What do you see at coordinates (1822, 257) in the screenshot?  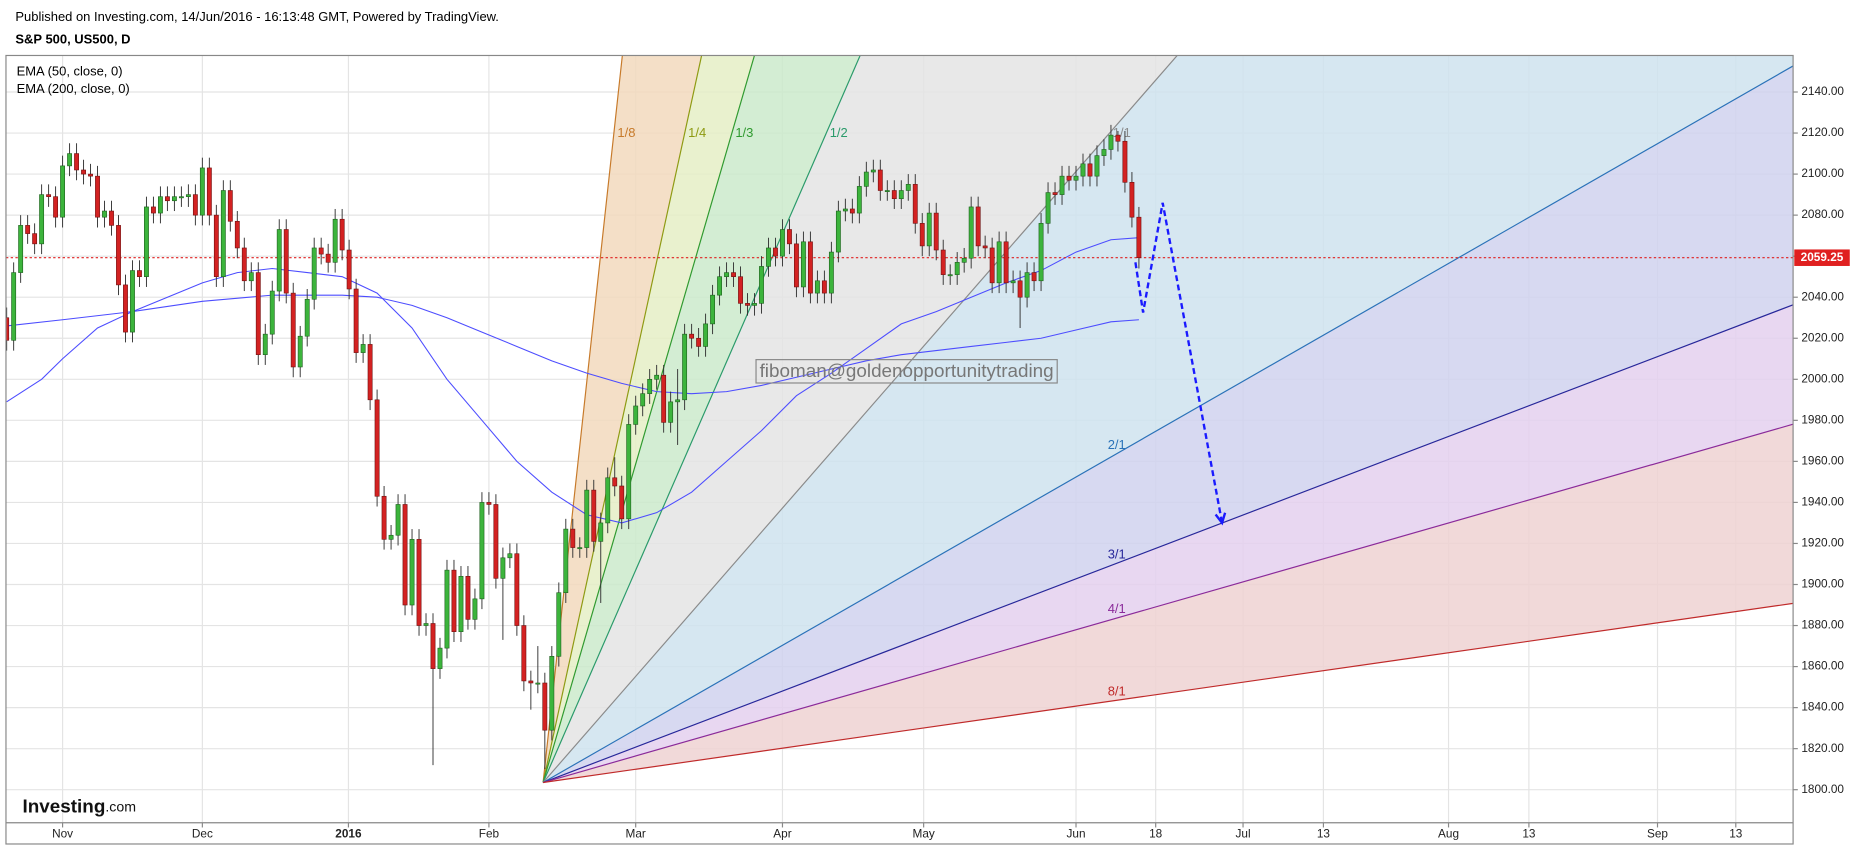 I see `last-price-label: 2059.25` at bounding box center [1822, 257].